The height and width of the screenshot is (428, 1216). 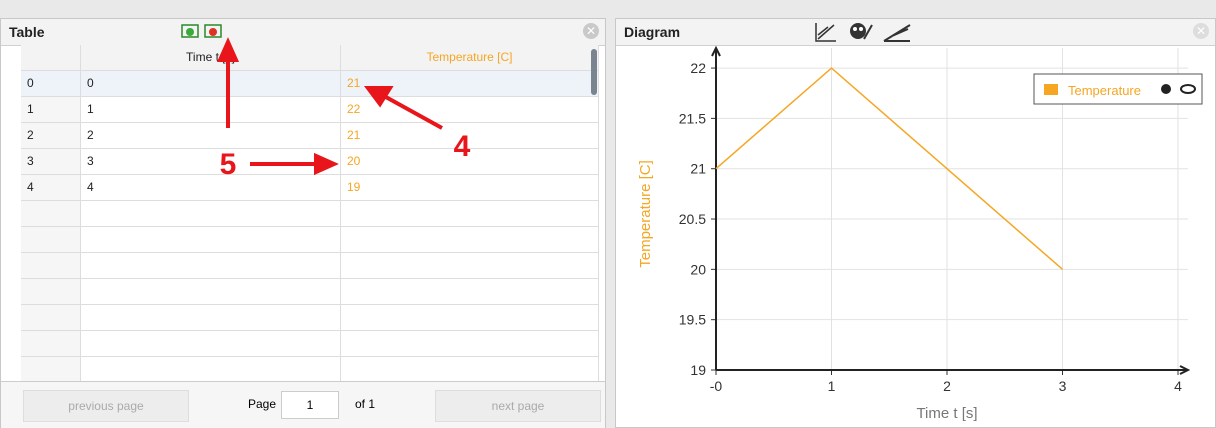 I want to click on y-tick-label: 20, so click(x=698, y=269).